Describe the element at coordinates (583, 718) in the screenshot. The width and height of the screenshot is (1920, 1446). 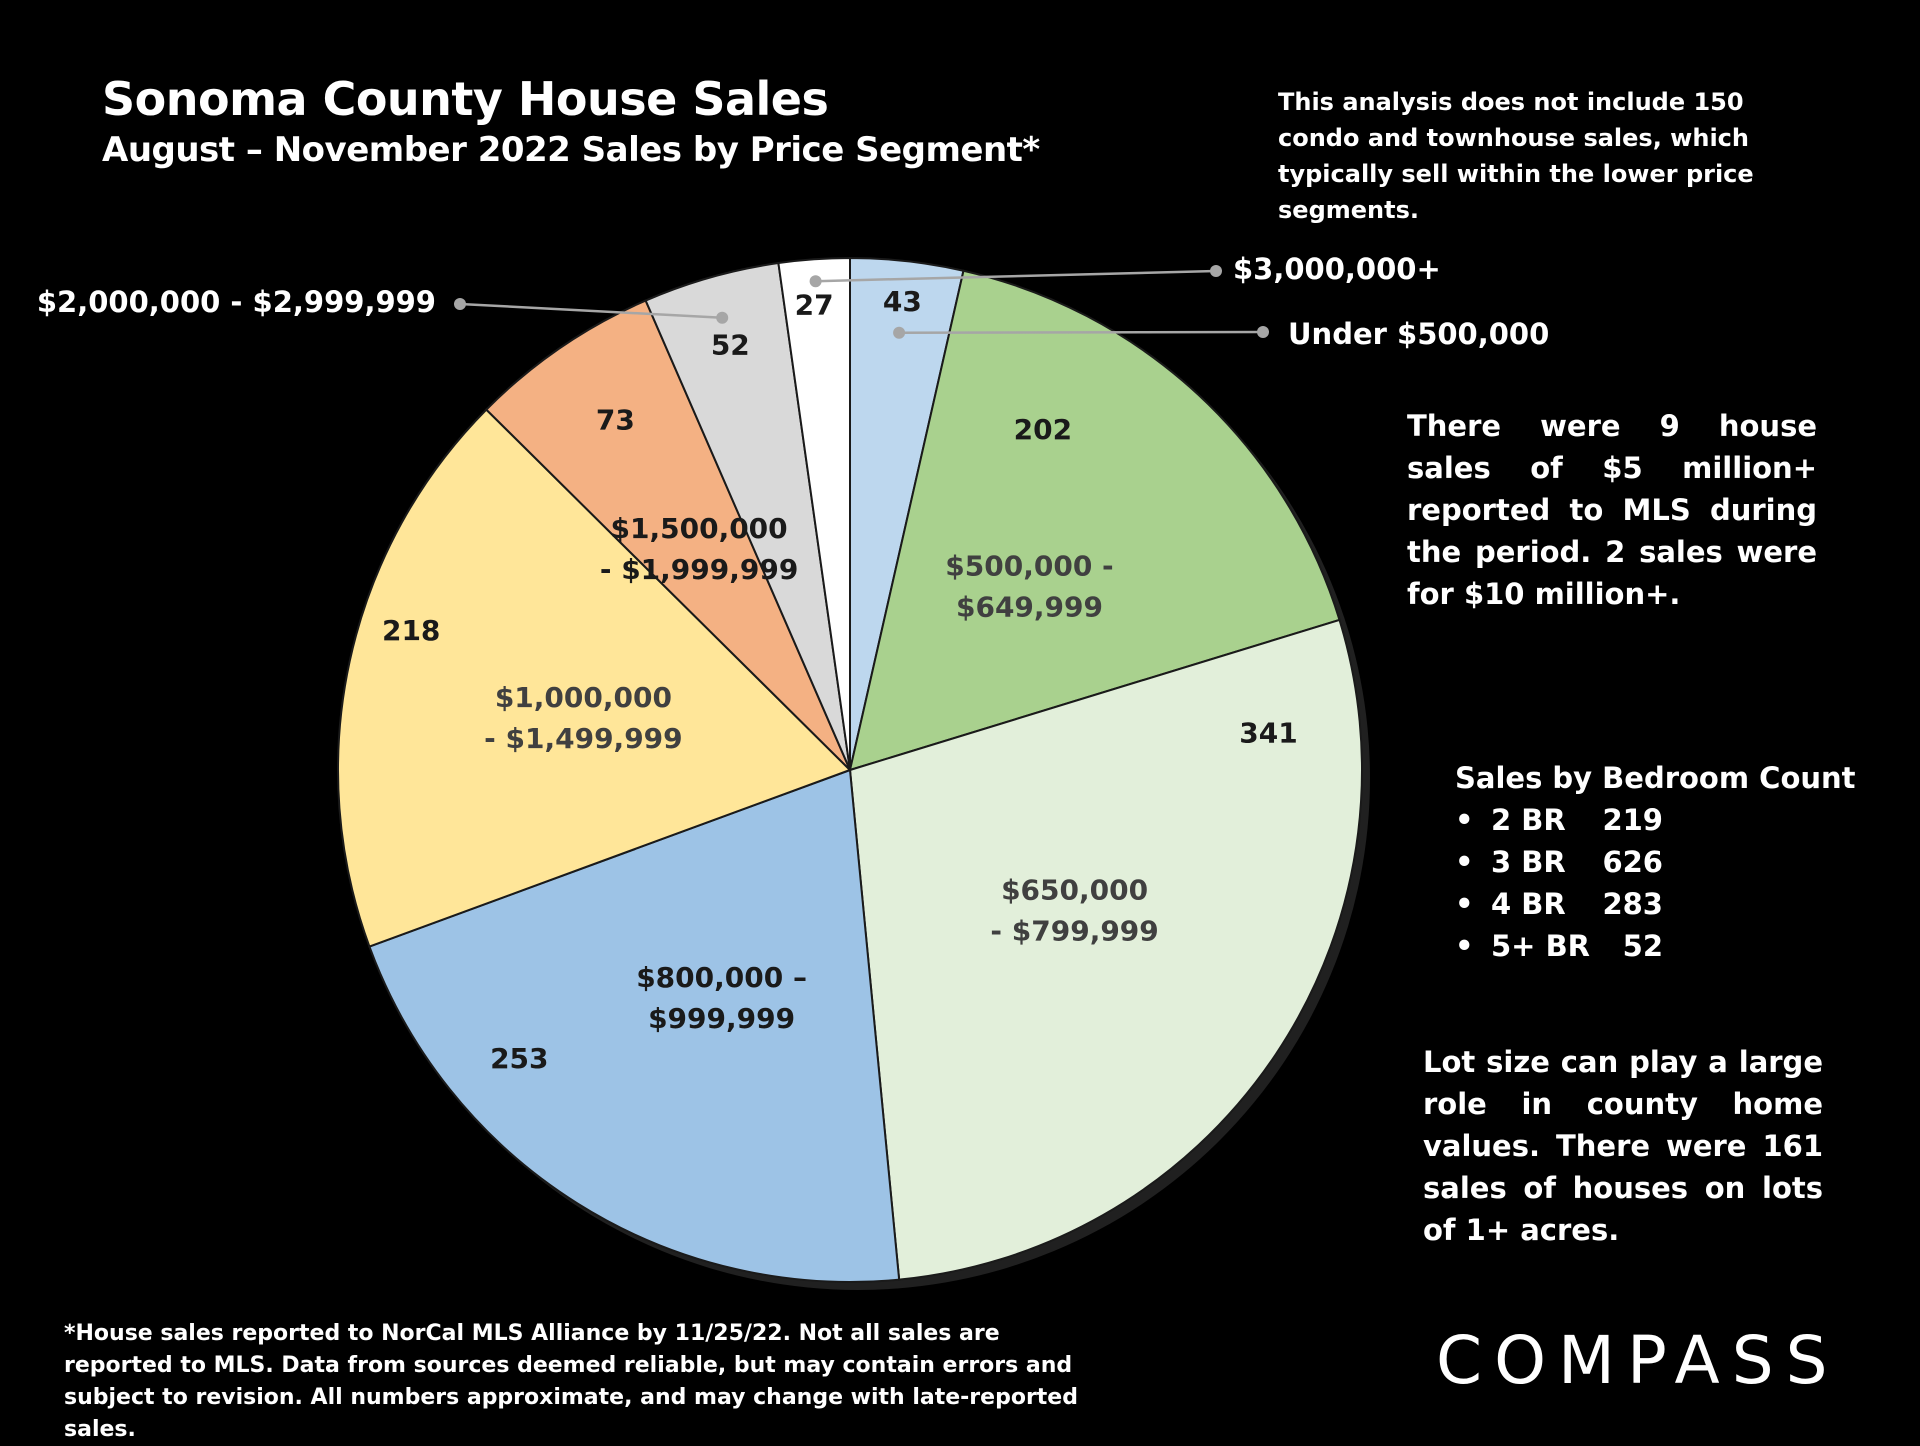
I see `data-label-category: $1,000,000 - $1,499,999` at that location.